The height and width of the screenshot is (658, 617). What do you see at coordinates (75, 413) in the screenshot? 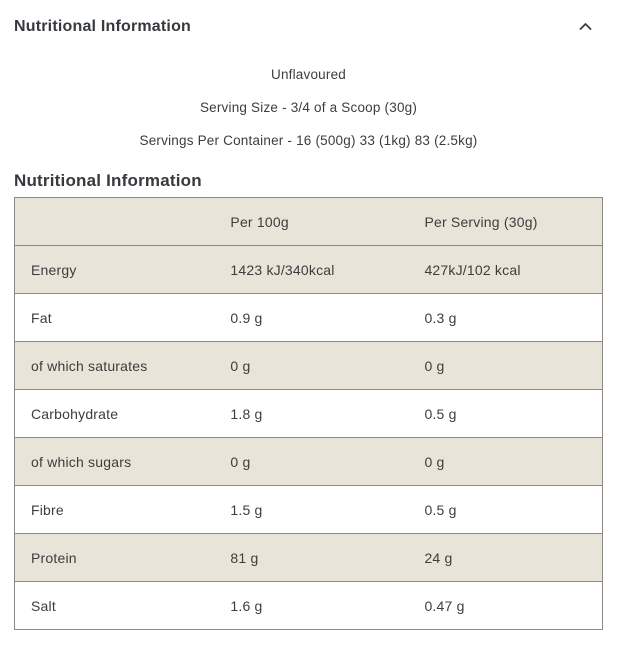
I see `row-label: Carbohydrate` at bounding box center [75, 413].